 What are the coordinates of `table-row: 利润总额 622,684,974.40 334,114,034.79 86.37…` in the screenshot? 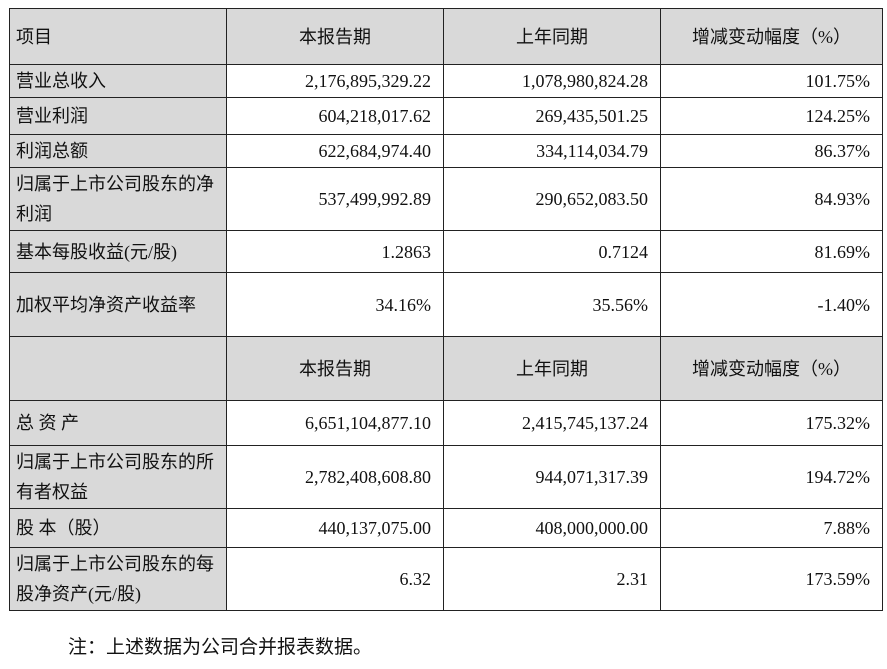 It's located at (446, 151).